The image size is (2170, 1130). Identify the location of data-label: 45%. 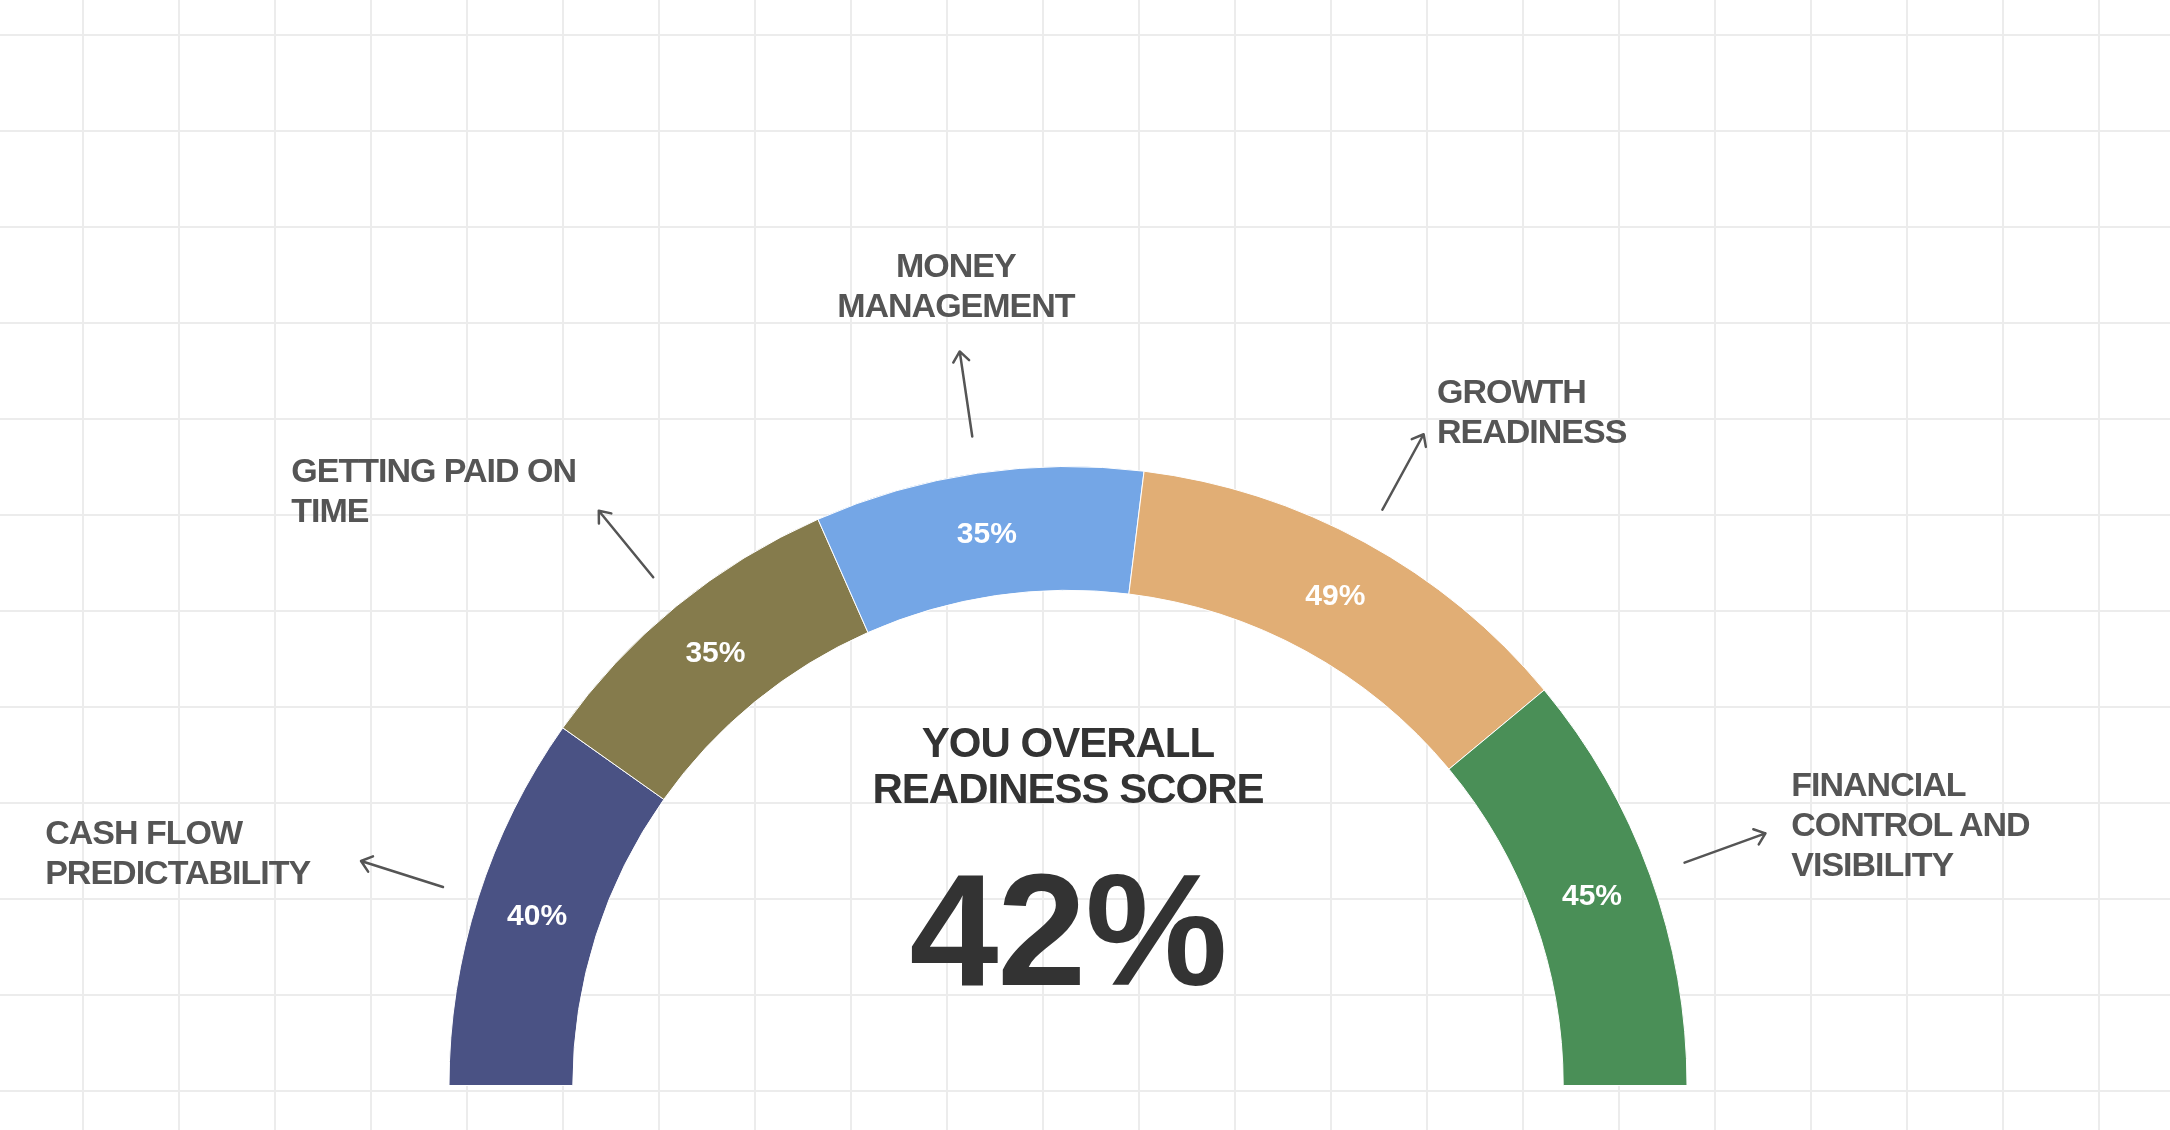
(1592, 894).